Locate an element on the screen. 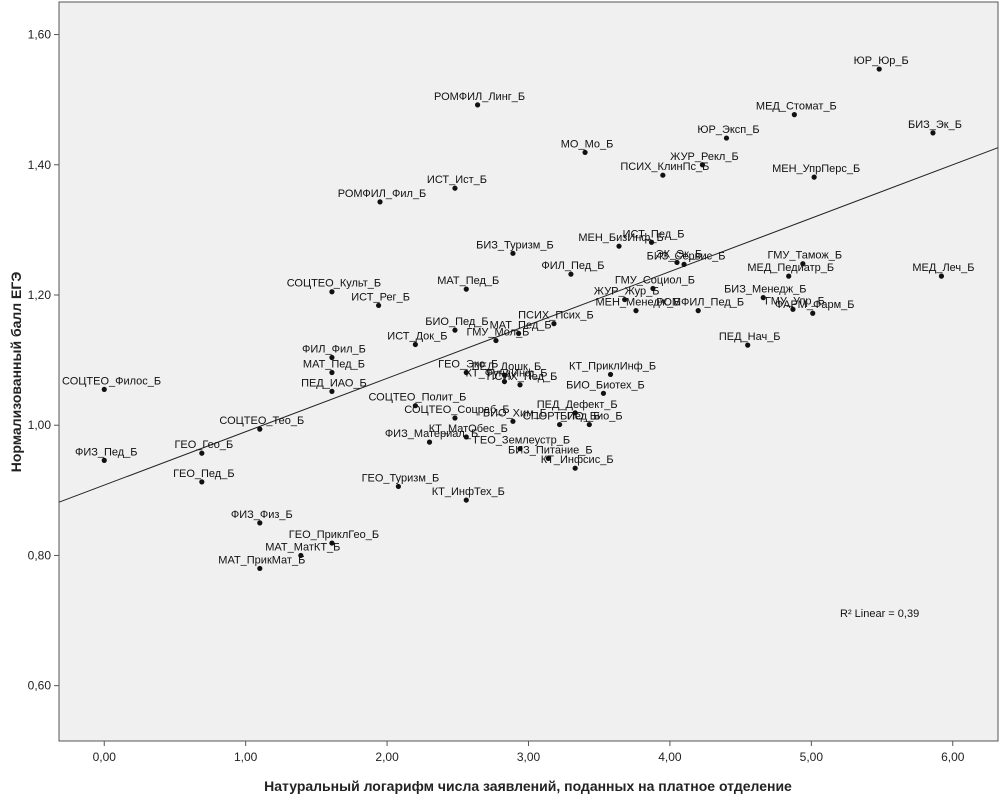 The image size is (1005, 806). data-point-label: СОЦТЕО_Соцраб_Б is located at coordinates (456, 410).